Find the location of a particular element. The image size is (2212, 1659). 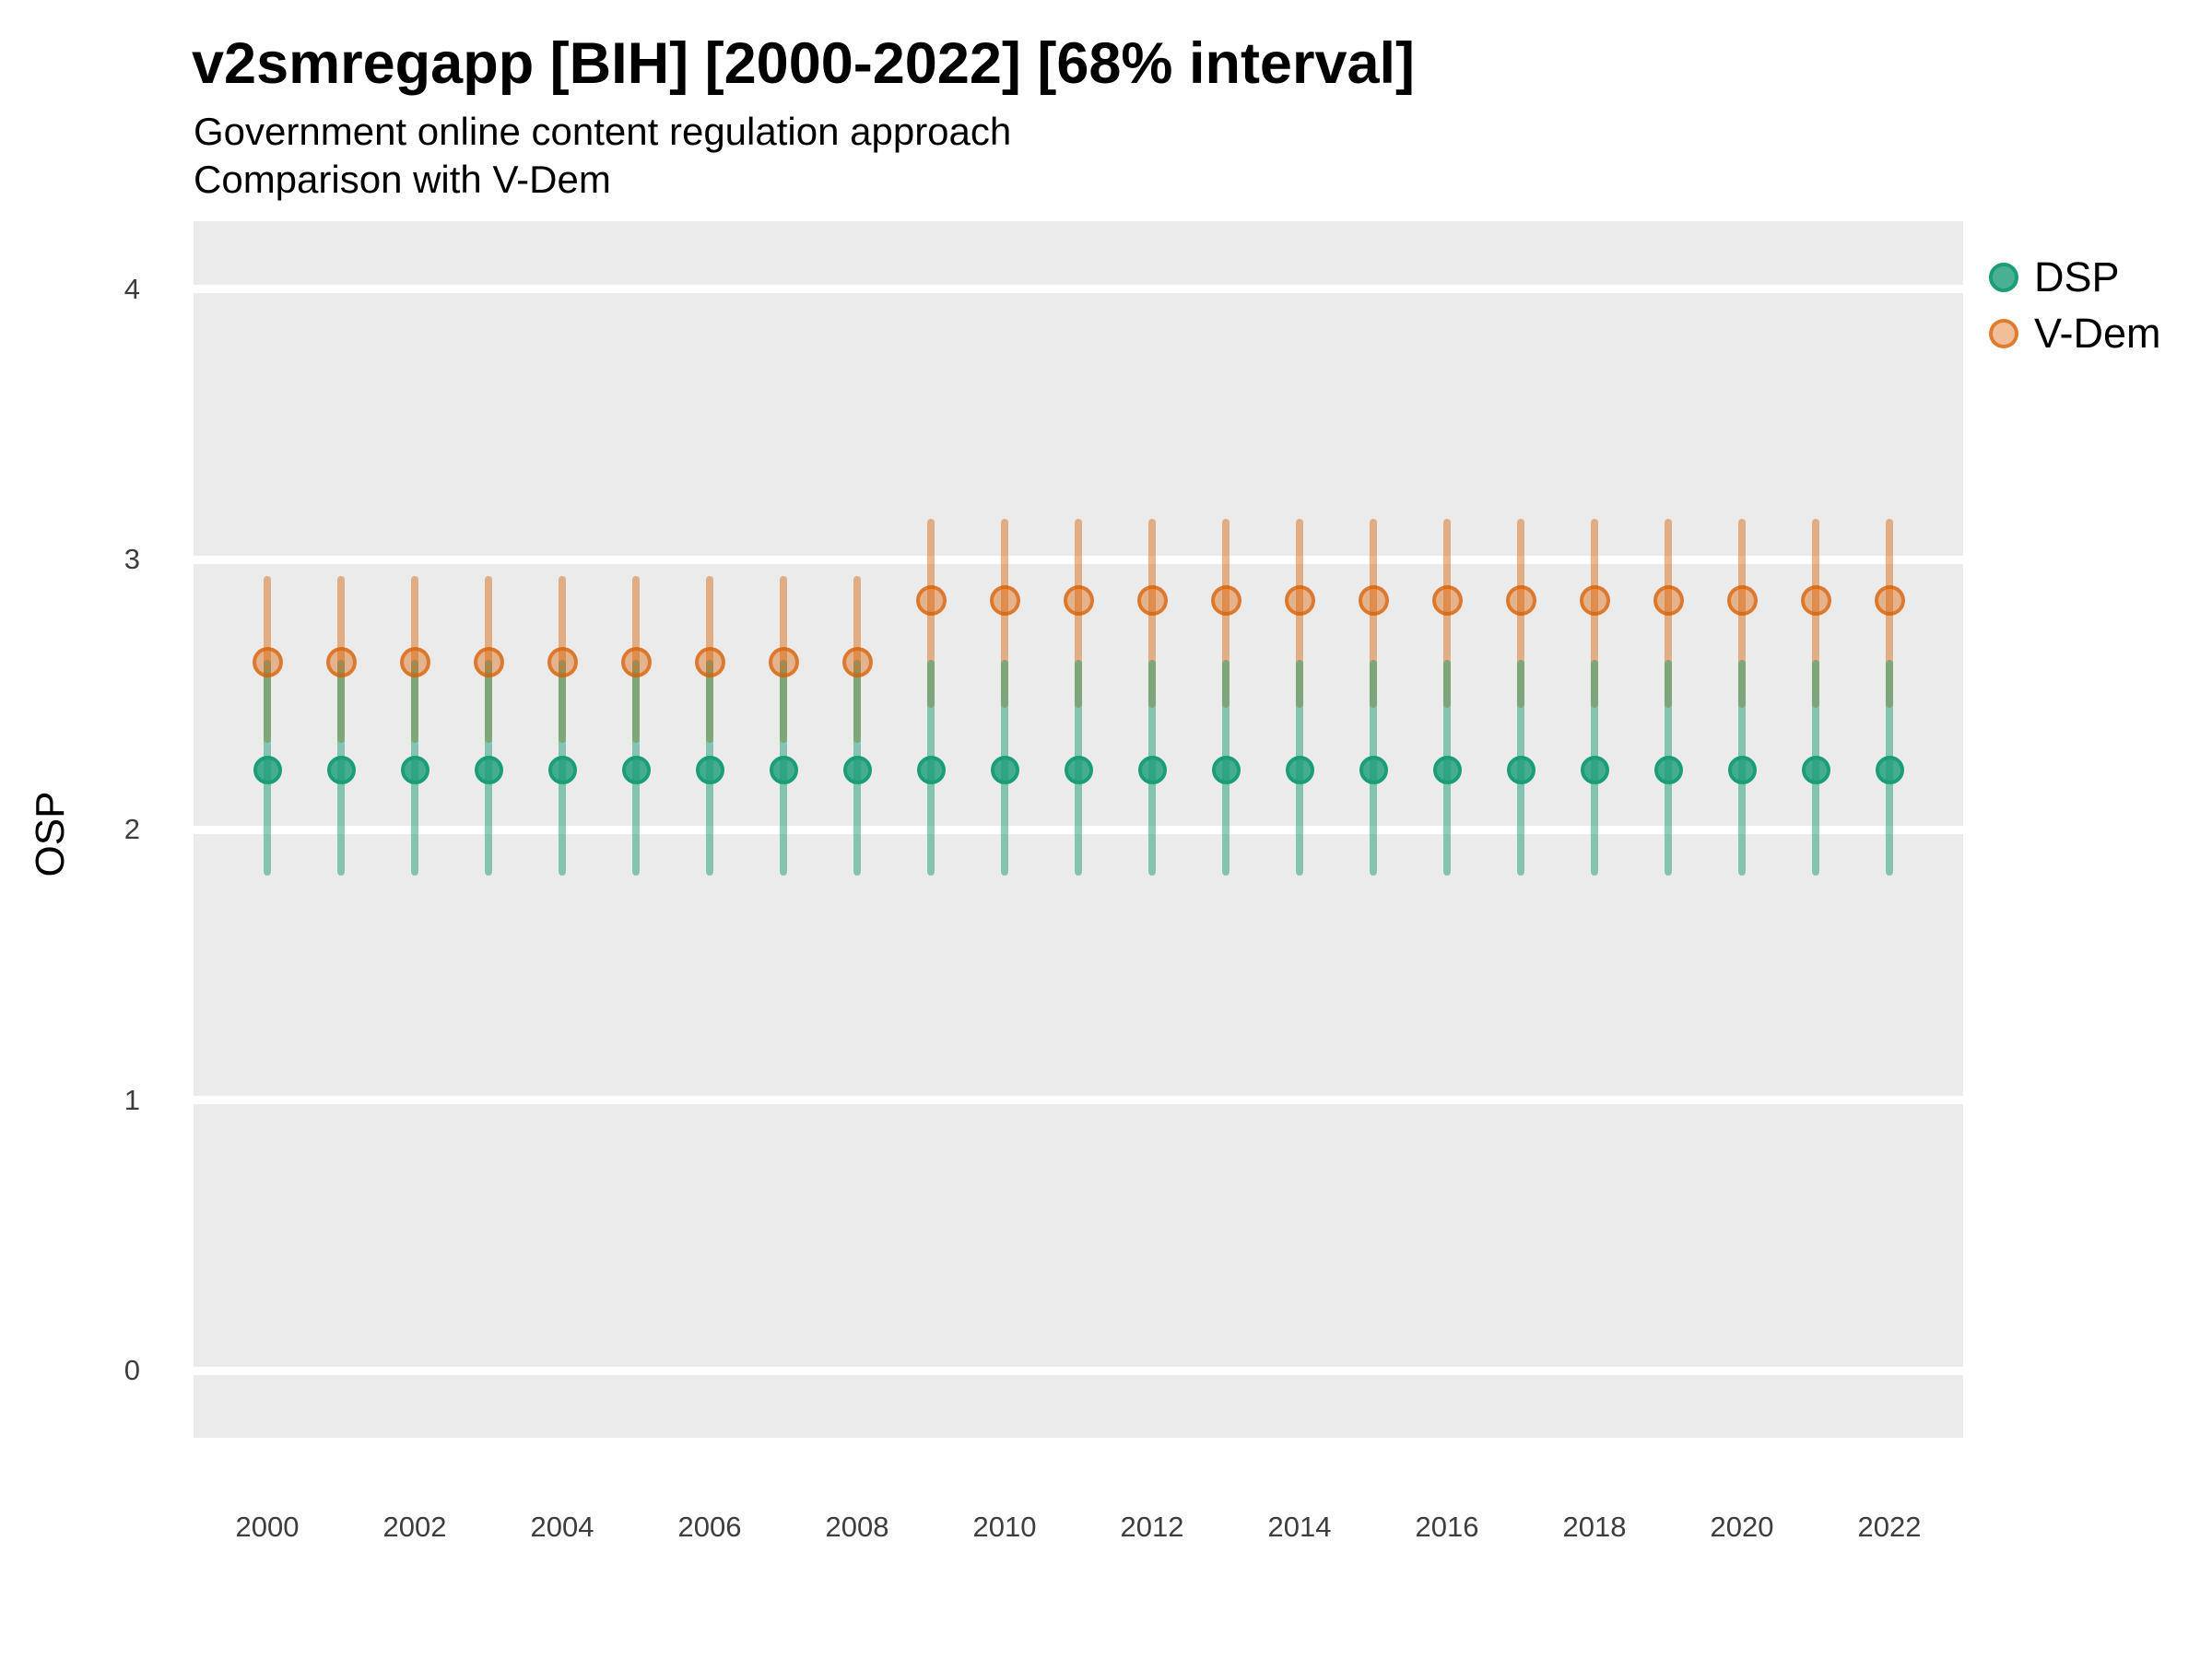

point-dsp-2003 is located at coordinates (488, 770).